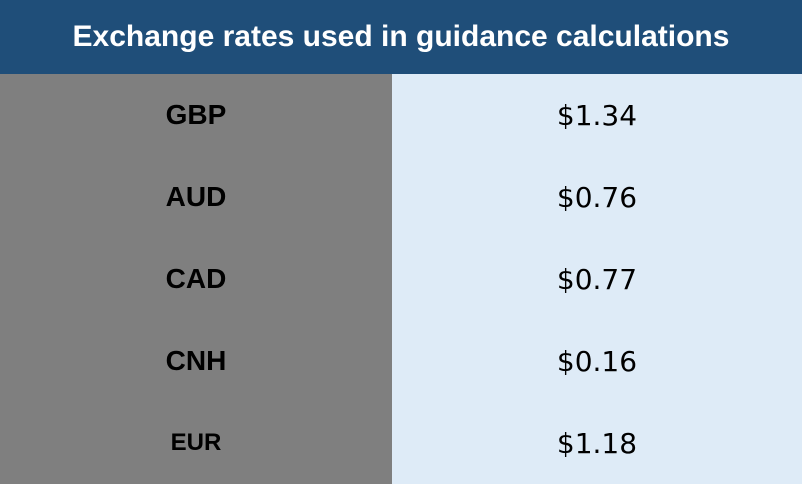 This screenshot has height=484, width=802. What do you see at coordinates (597, 361) in the screenshot?
I see `exchange-rate: $0.16` at bounding box center [597, 361].